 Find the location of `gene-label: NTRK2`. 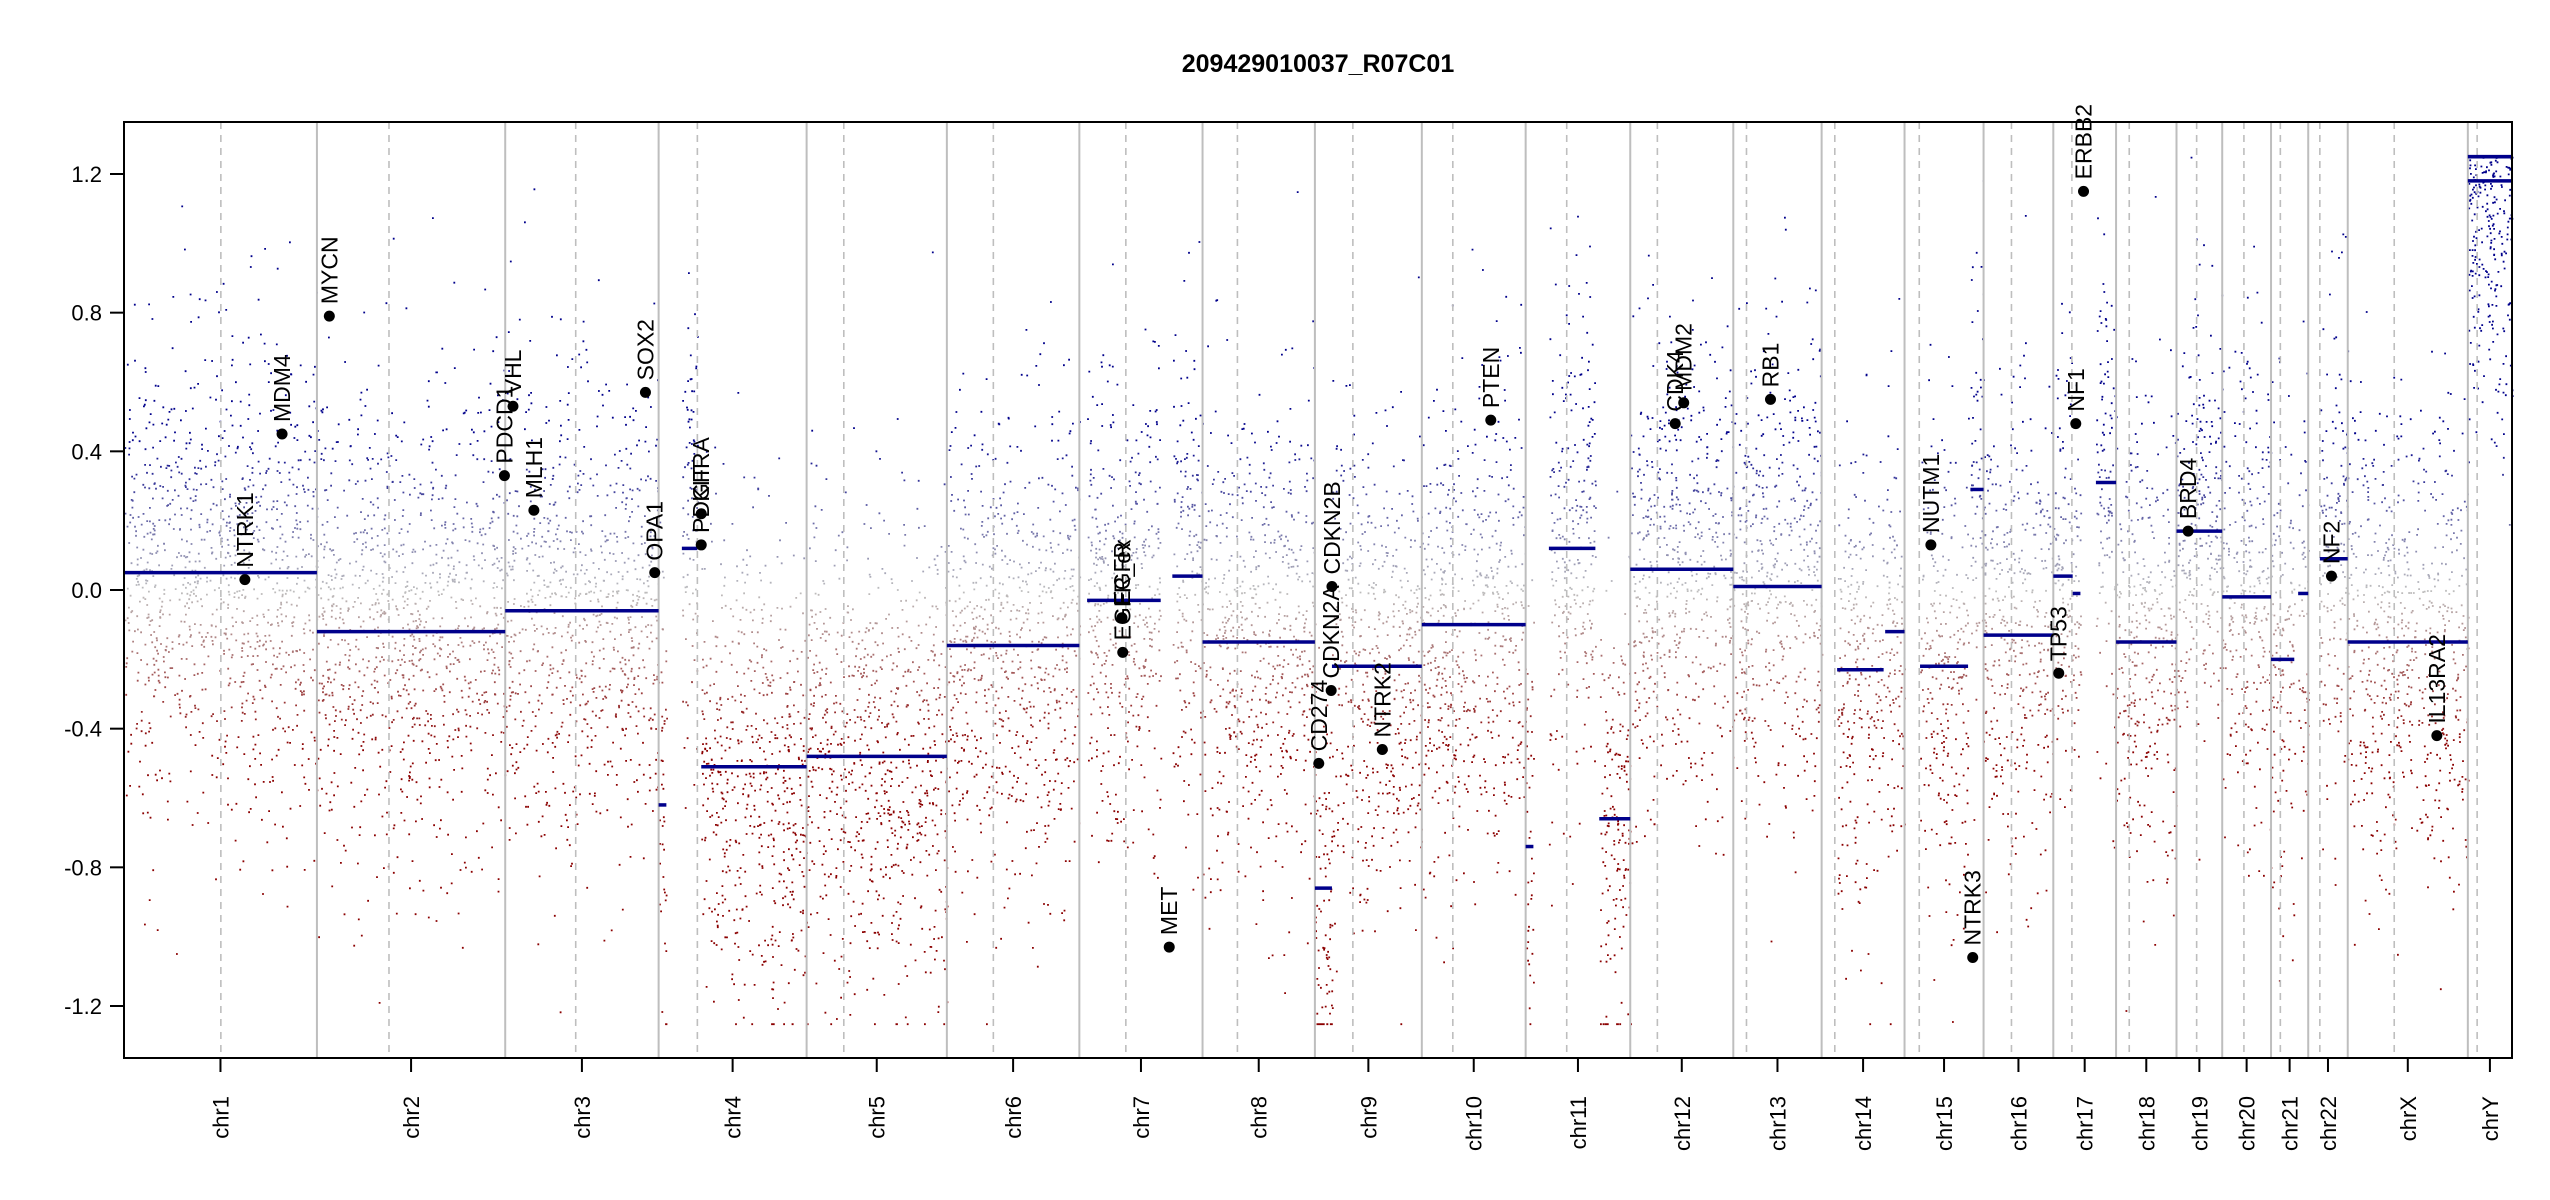

gene-label: NTRK2 is located at coordinates (1382, 699).